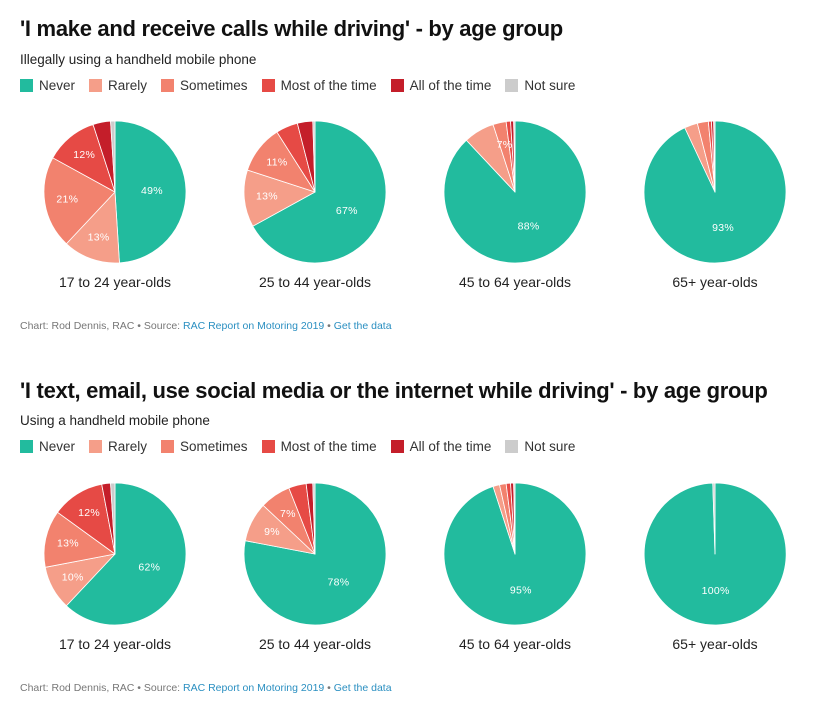 The height and width of the screenshot is (706, 818). I want to click on legend-label: Sometimes, so click(214, 85).